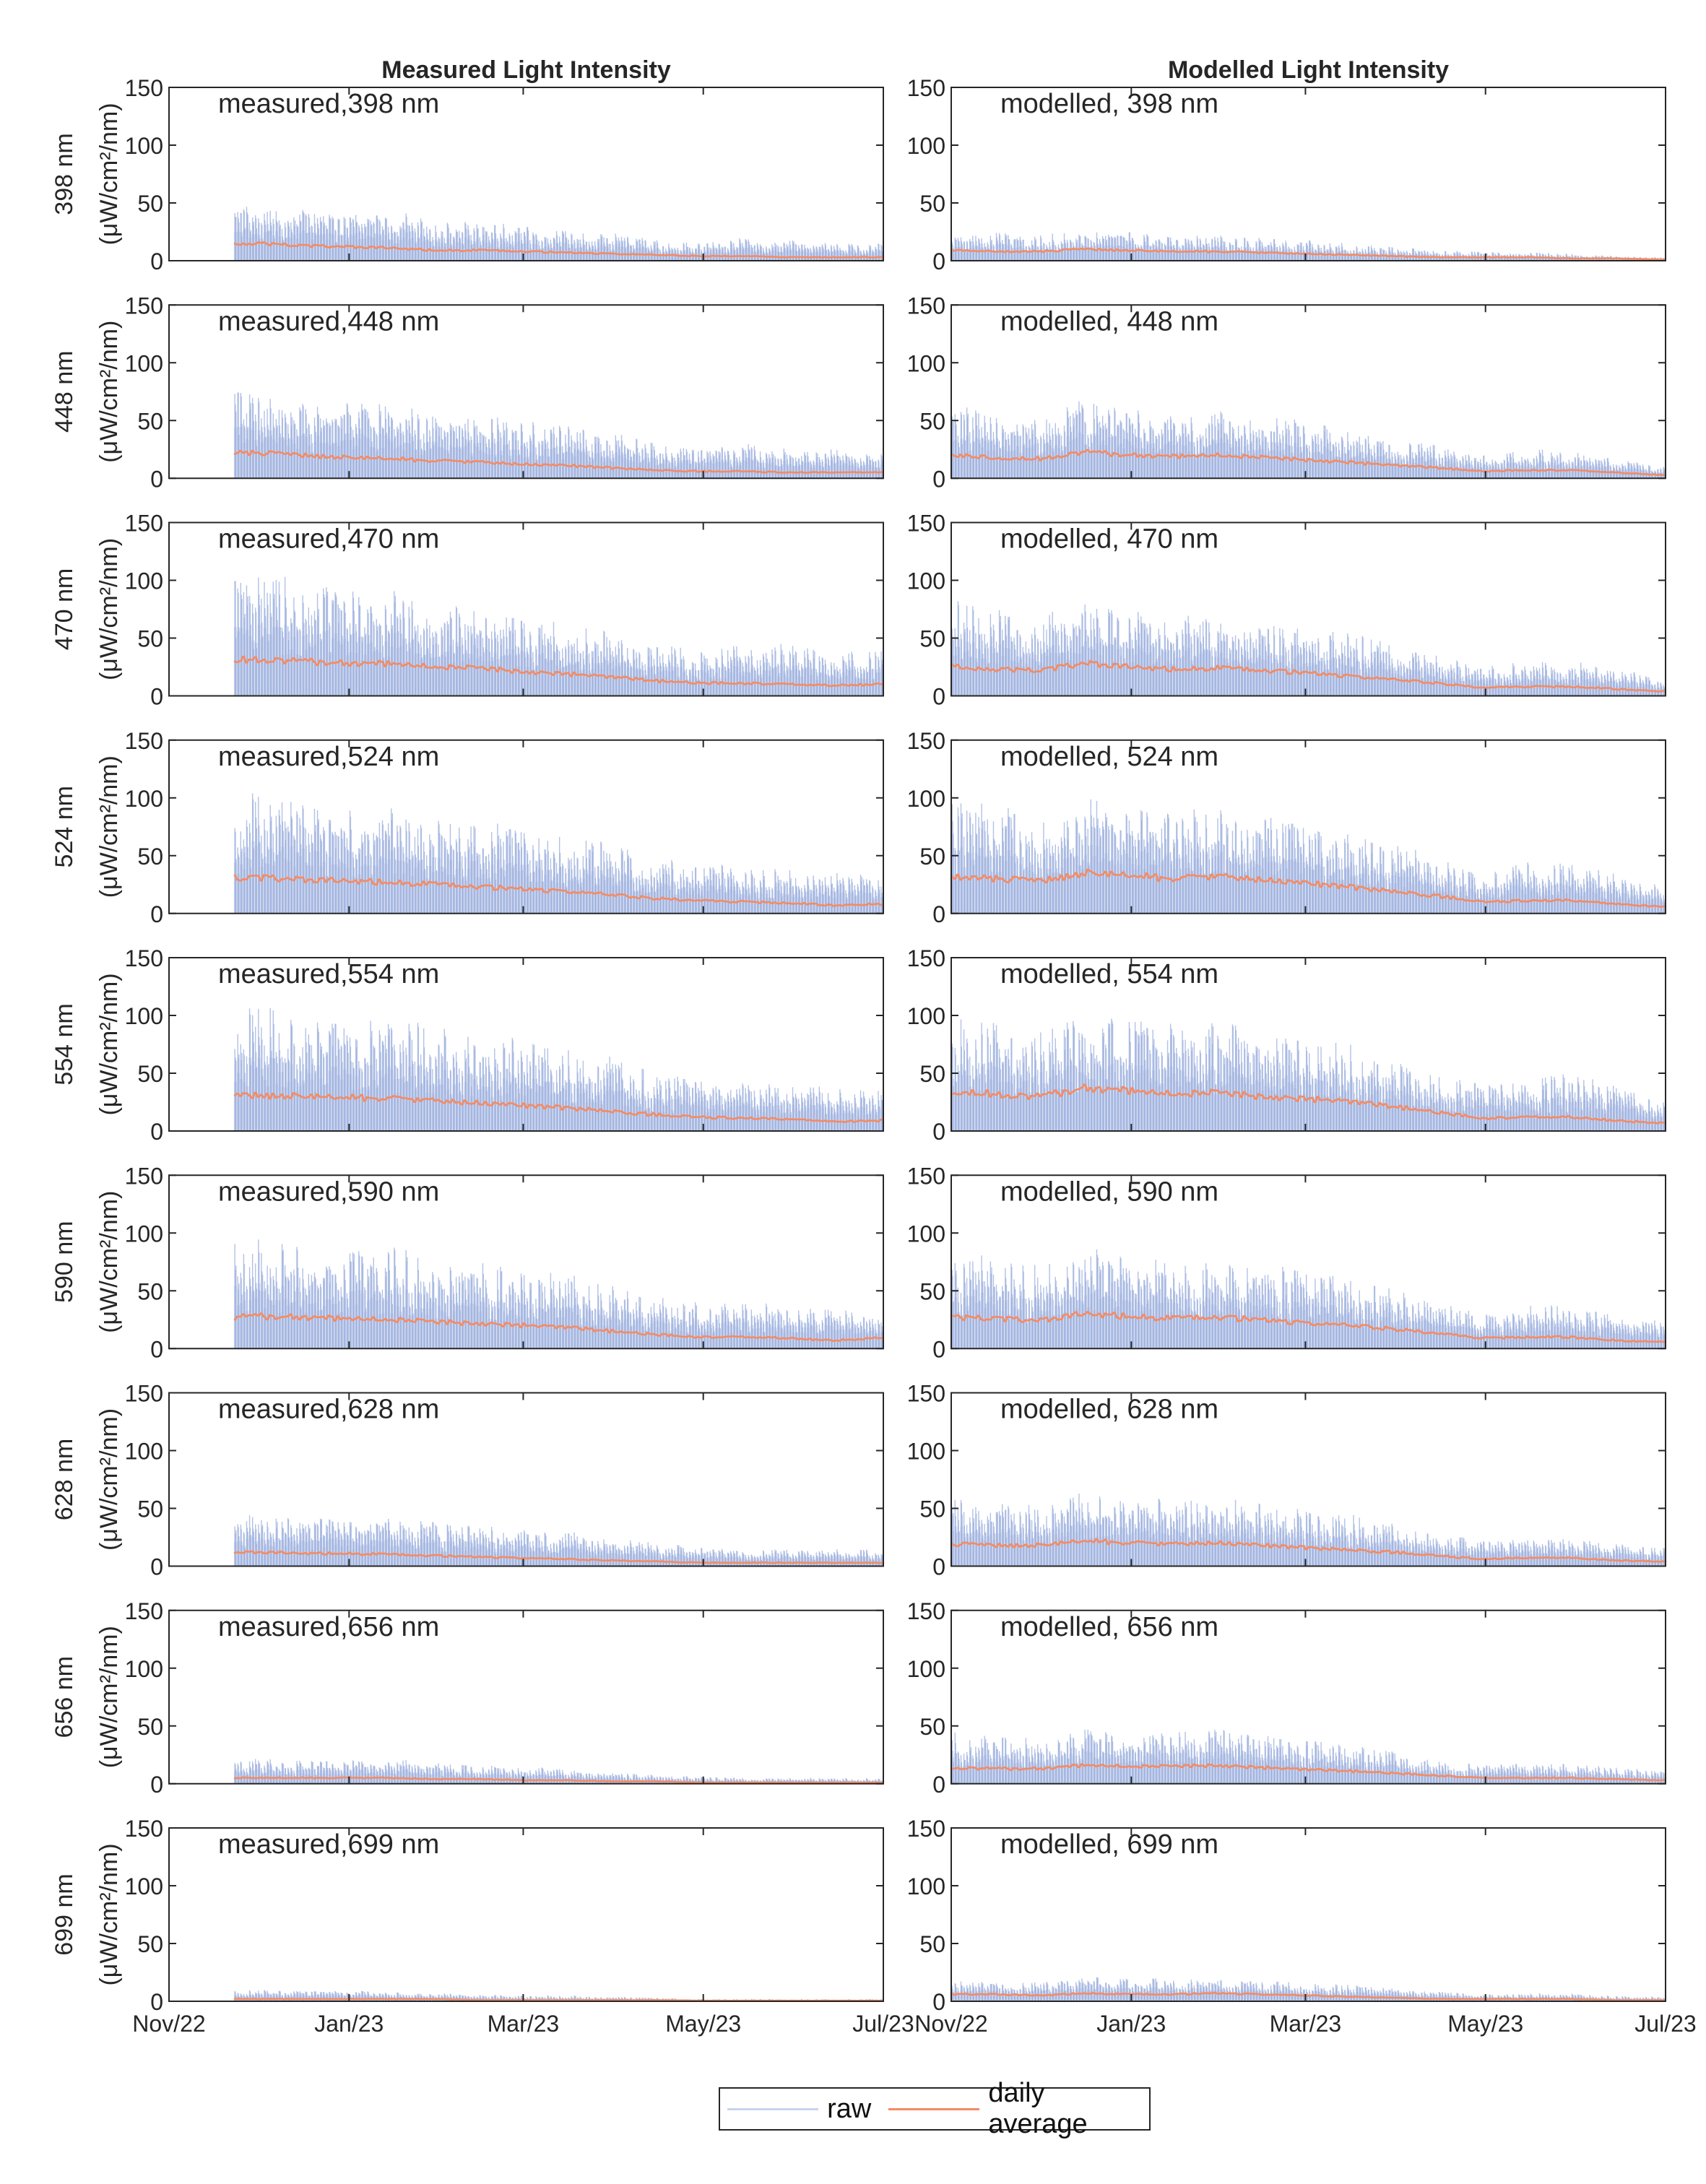  Describe the element at coordinates (1109, 104) in the screenshot. I see `panel-label: modelled, 398 nm` at that location.